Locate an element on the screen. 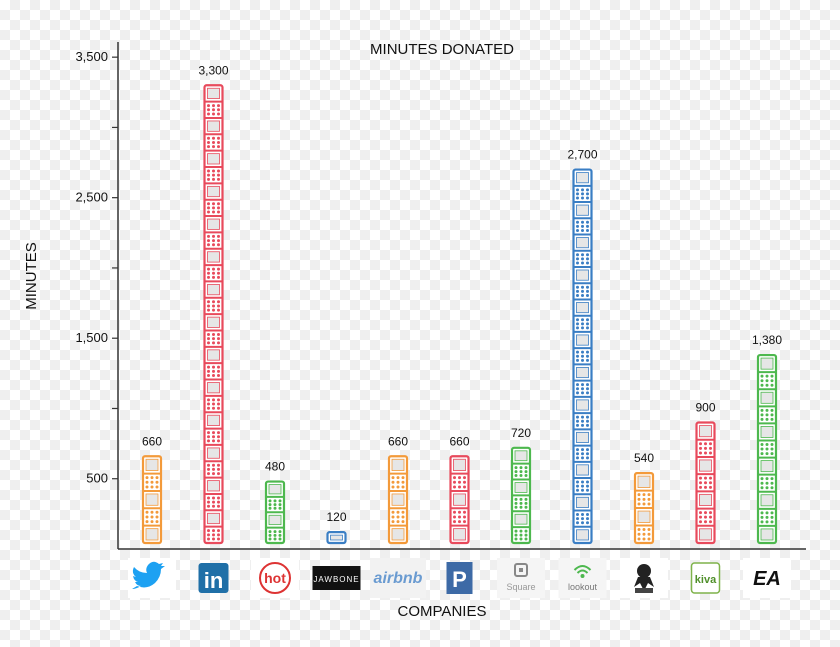 This screenshot has width=840, height=647. y-tick-label: 2,500 is located at coordinates (91, 197).